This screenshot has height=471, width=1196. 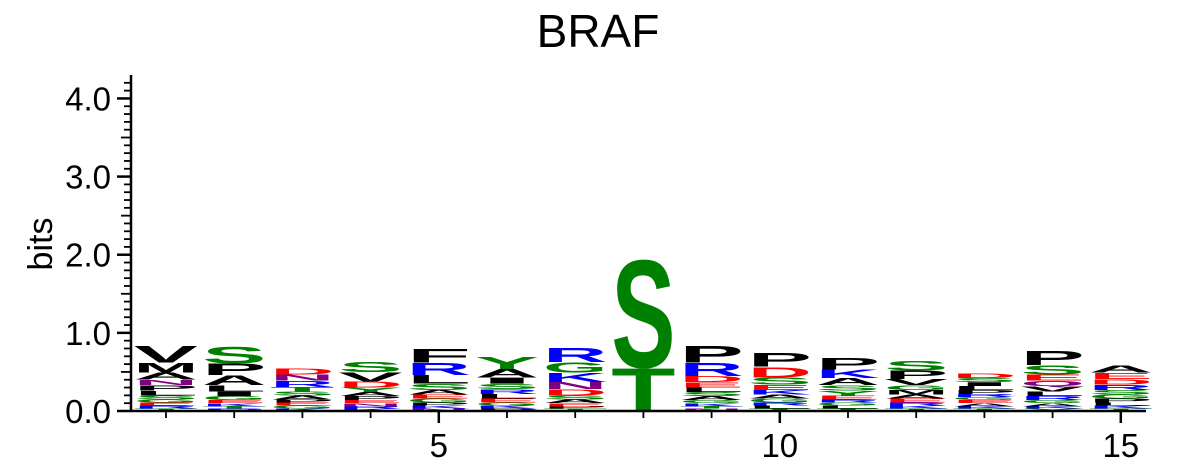 I want to click on letter-stack-5: NKPGEASLRF, so click(x=439, y=378).